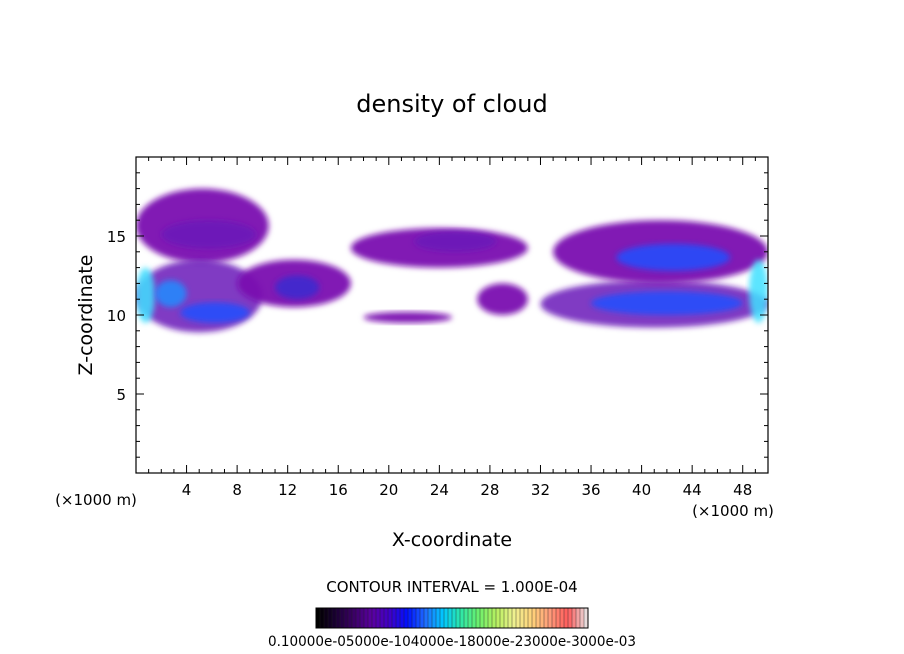 This screenshot has width=904, height=654. I want to click on x-tick-label: 36, so click(590, 490).